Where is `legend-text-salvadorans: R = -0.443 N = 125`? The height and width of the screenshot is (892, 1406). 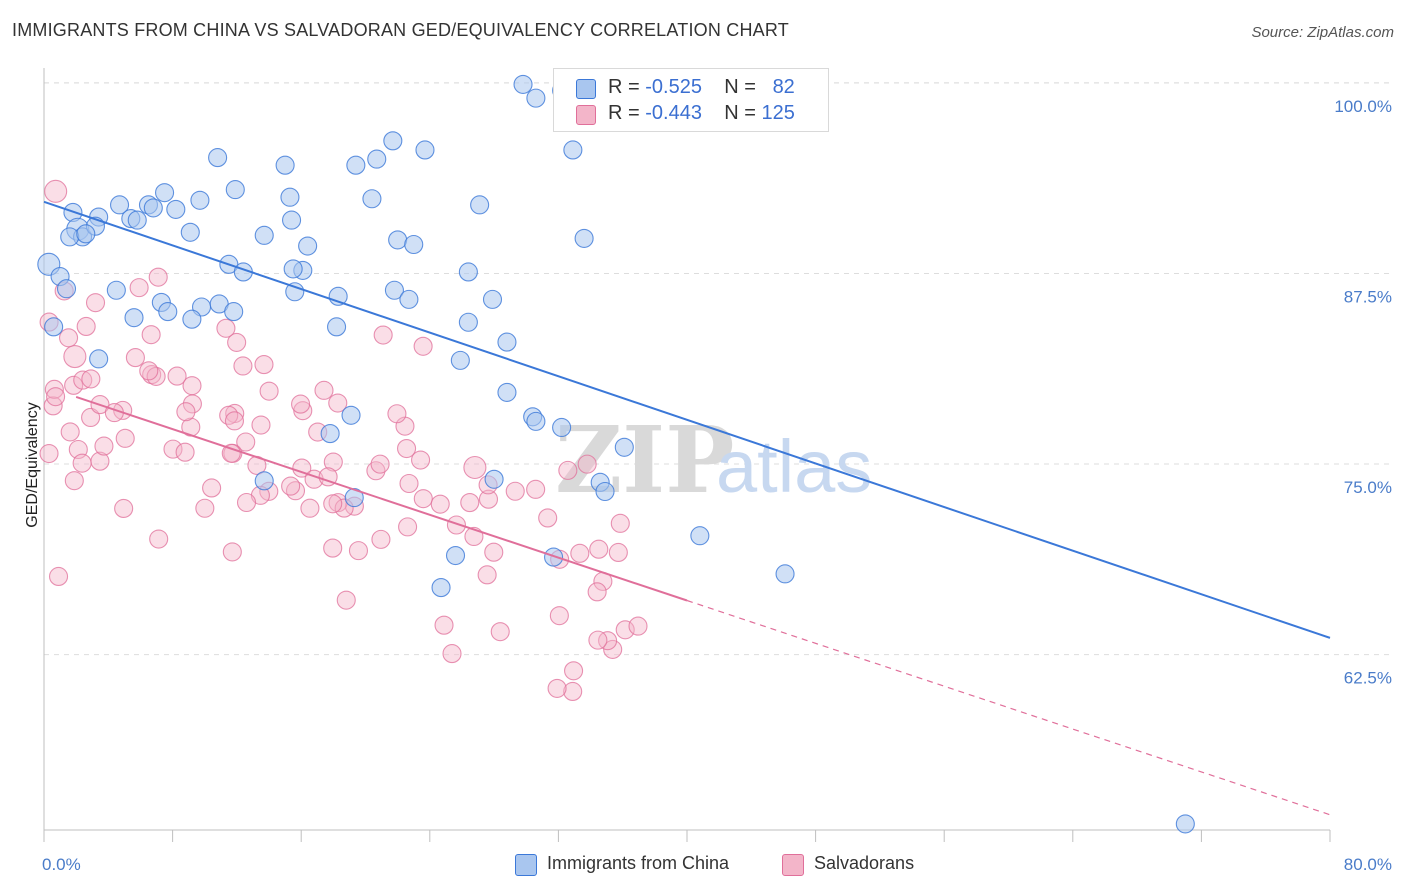 legend-text-salvadorans: R = -0.443 N = 125 is located at coordinates (701, 113).